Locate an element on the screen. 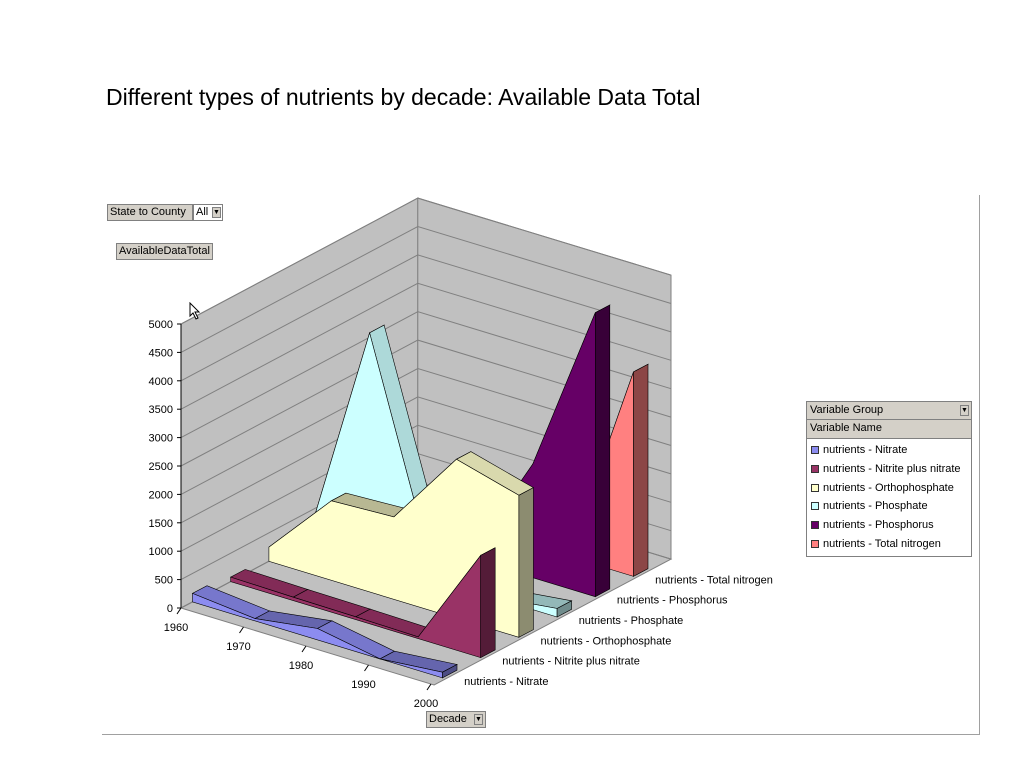 The width and height of the screenshot is (1024, 768). legend-label: nutrients - Orthophosphate is located at coordinates (888, 487).